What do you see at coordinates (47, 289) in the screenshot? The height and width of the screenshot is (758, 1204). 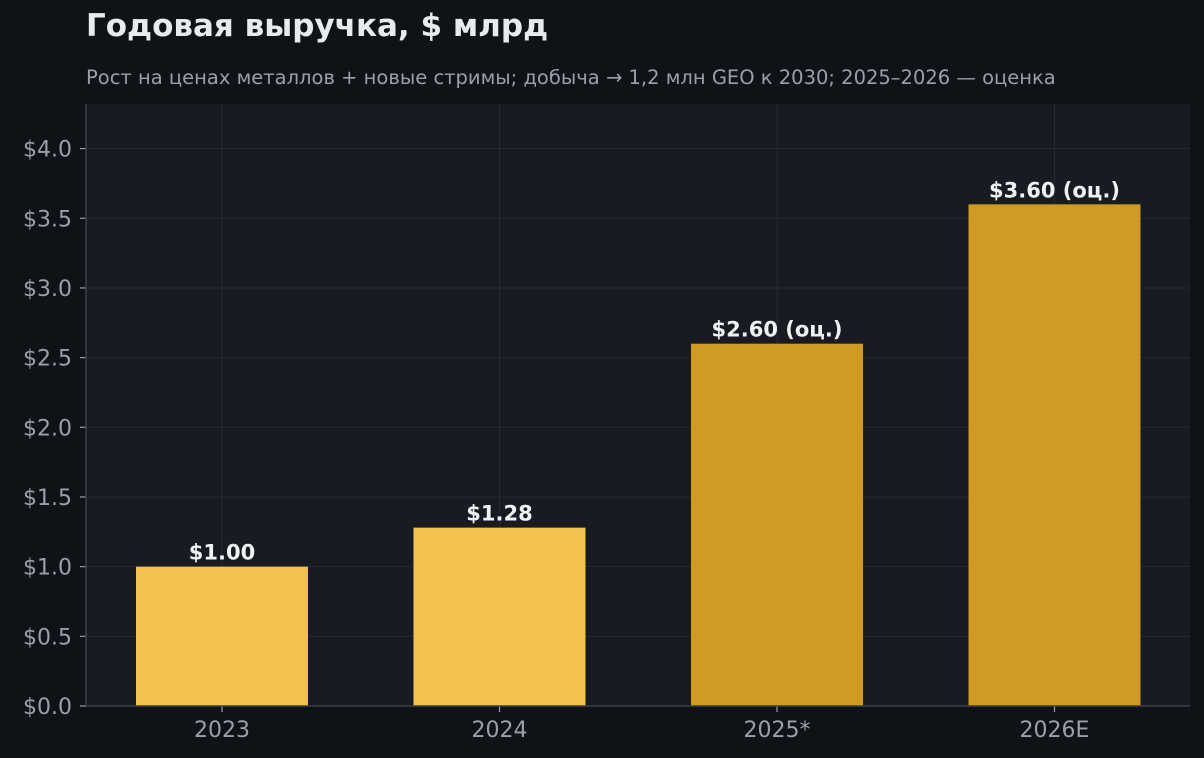 I see `y-tick-label: $3.0` at bounding box center [47, 289].